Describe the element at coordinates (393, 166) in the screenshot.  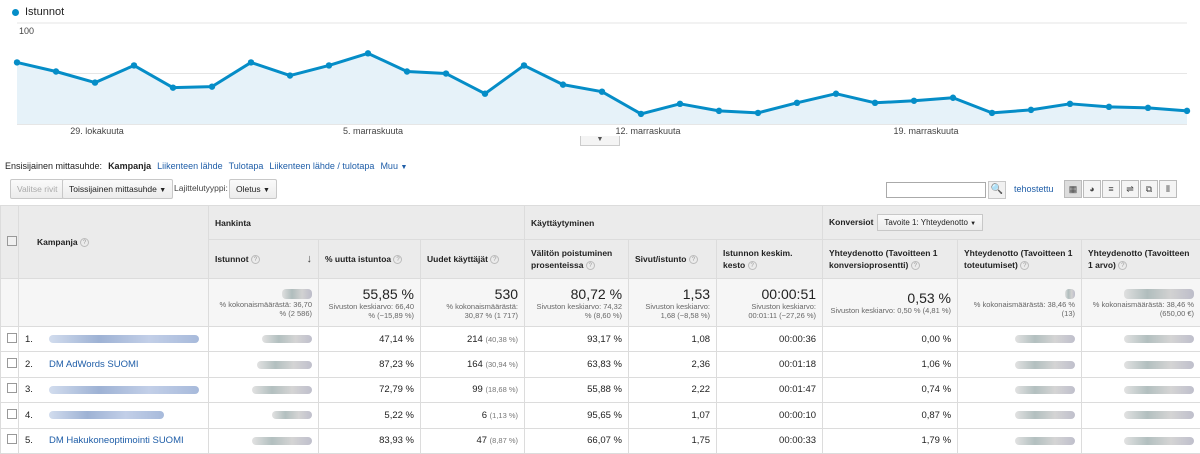
I see `dimension-other: Muu ▼` at that location.